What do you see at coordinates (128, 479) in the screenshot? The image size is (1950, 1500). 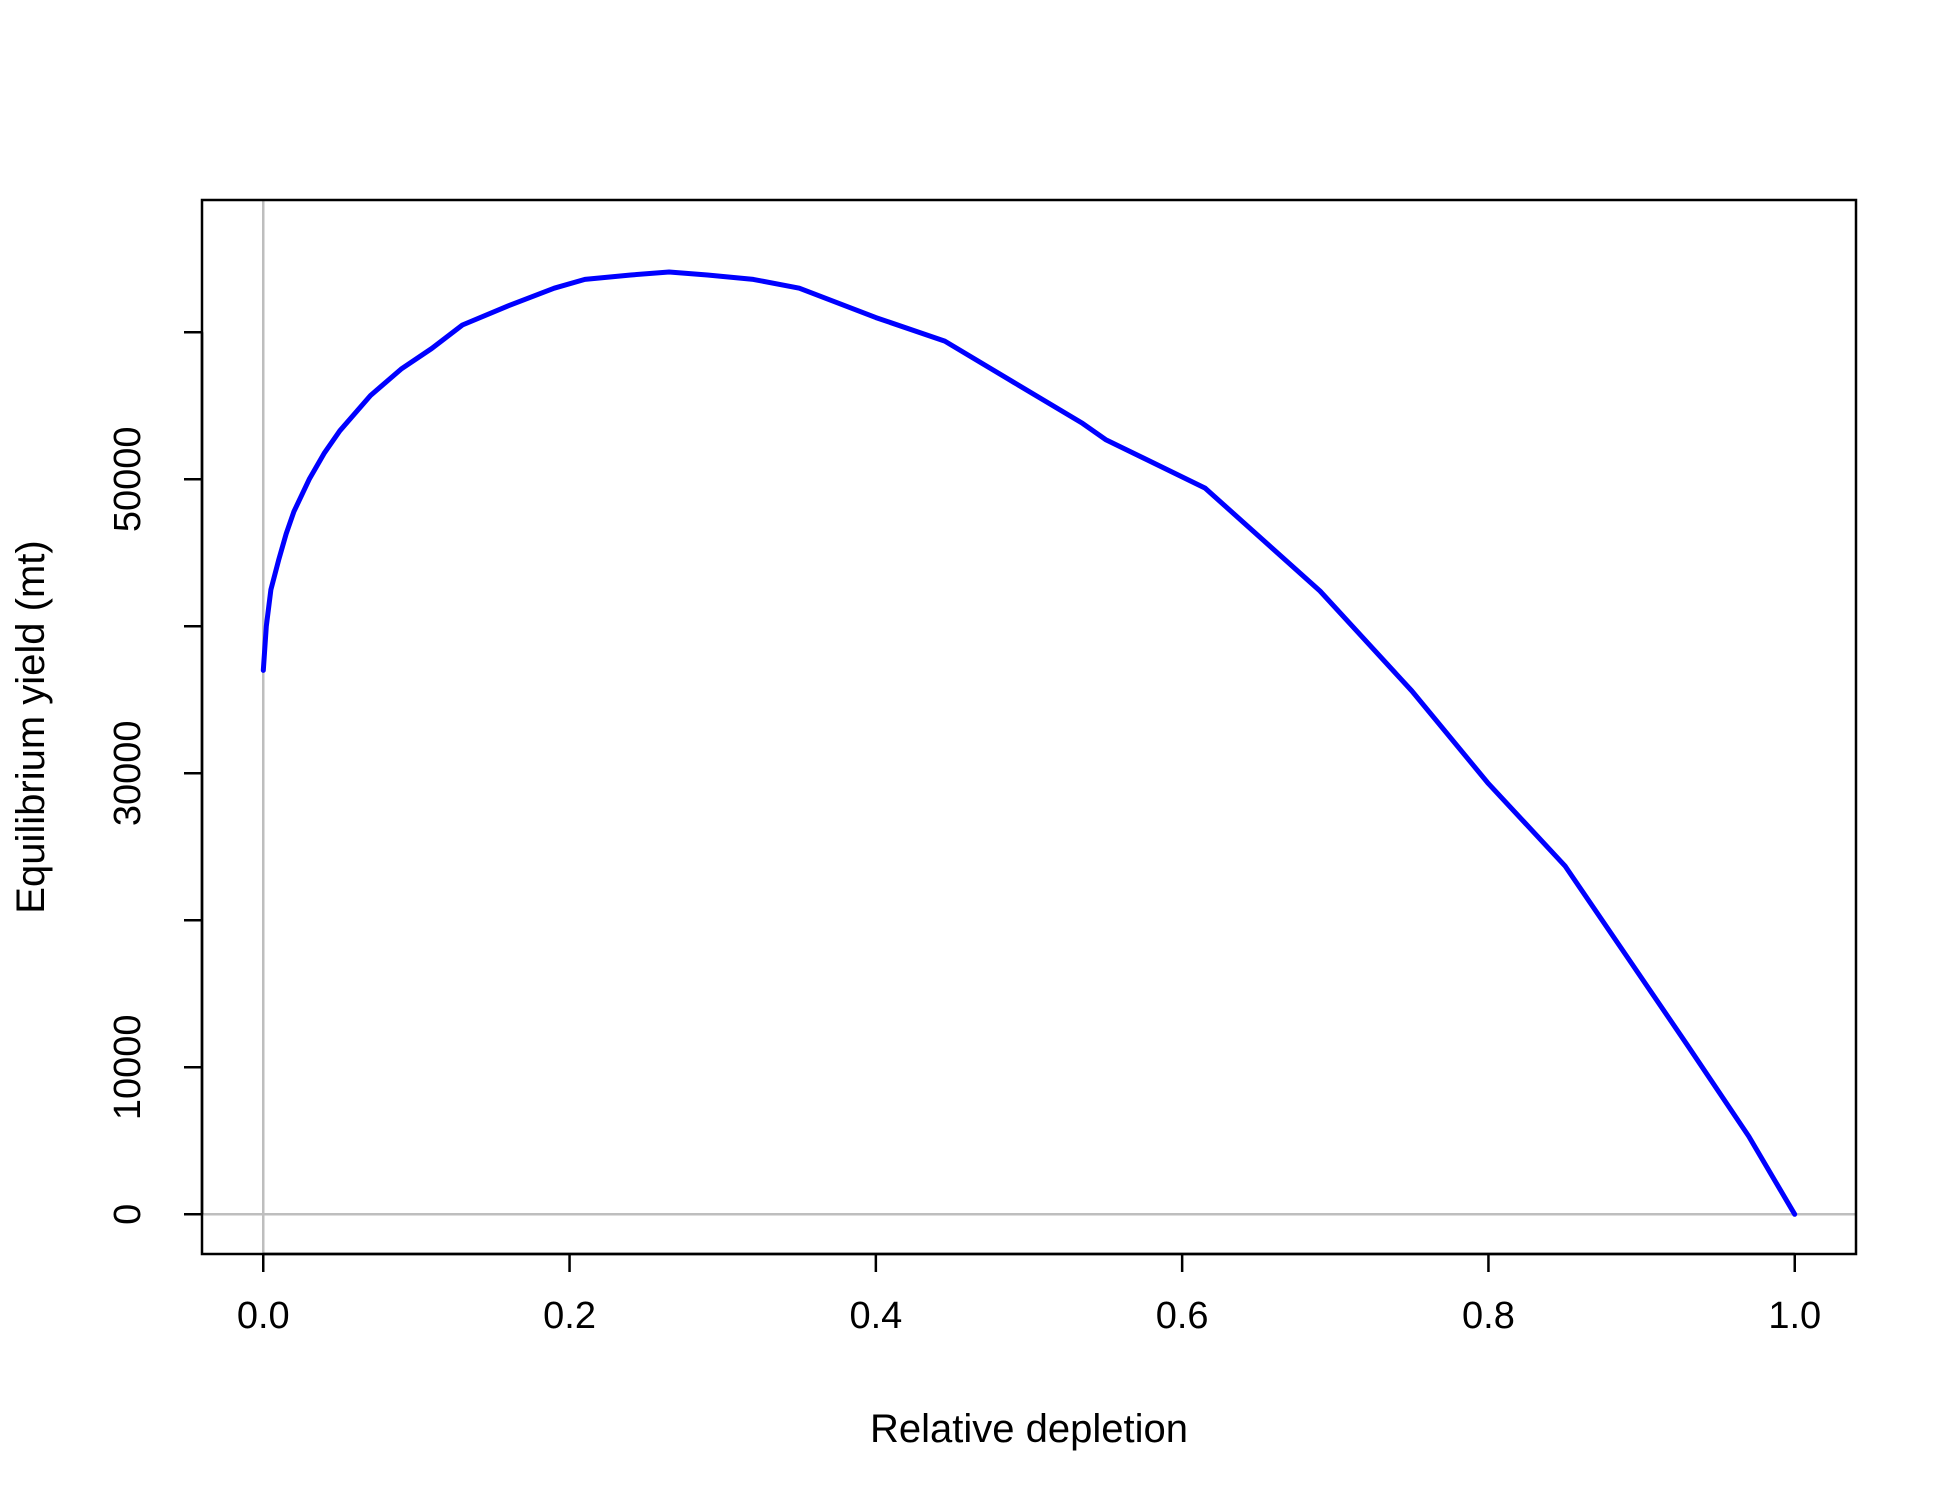 I see `y-tick-label: 50000` at bounding box center [128, 479].